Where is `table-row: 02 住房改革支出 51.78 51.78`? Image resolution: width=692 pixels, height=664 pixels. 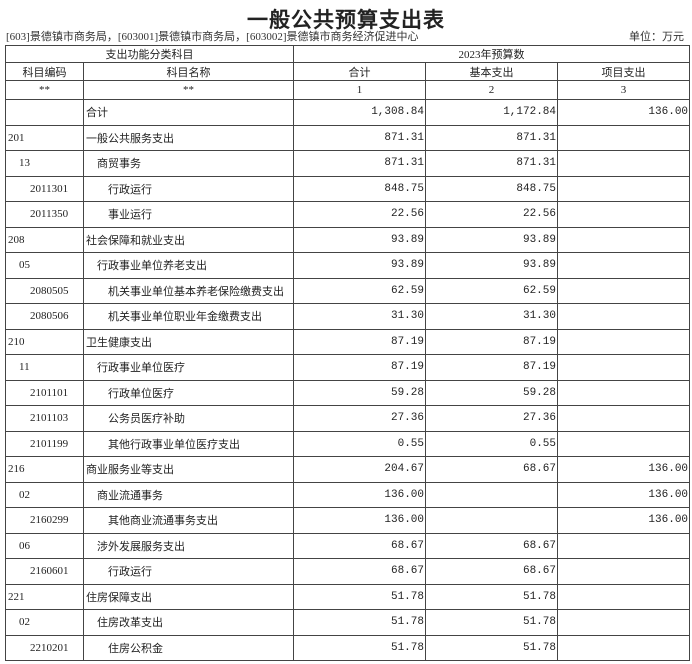 table-row: 02 住房改革支出 51.78 51.78 is located at coordinates (348, 622).